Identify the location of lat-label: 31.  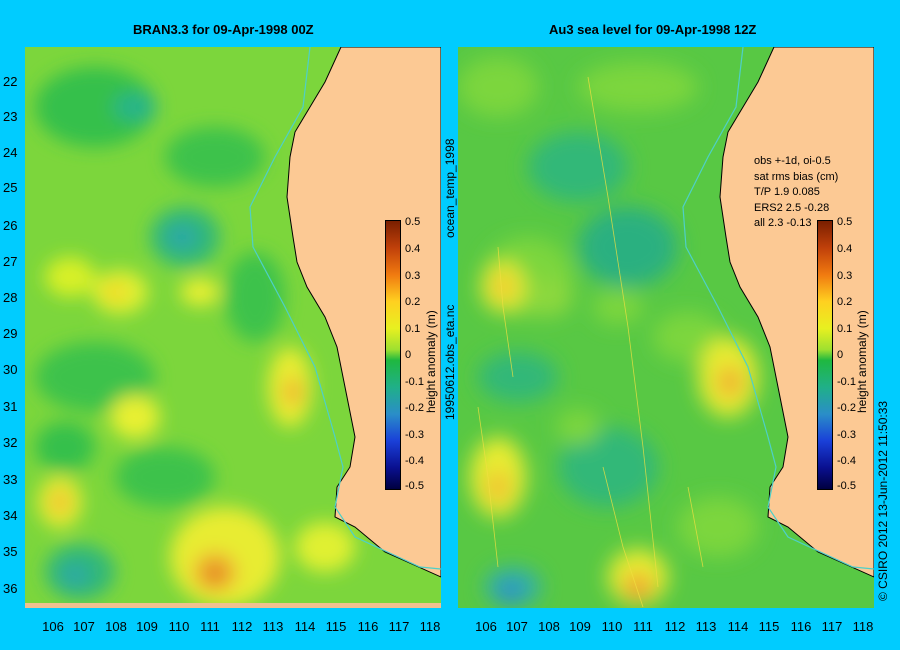
(10, 406).